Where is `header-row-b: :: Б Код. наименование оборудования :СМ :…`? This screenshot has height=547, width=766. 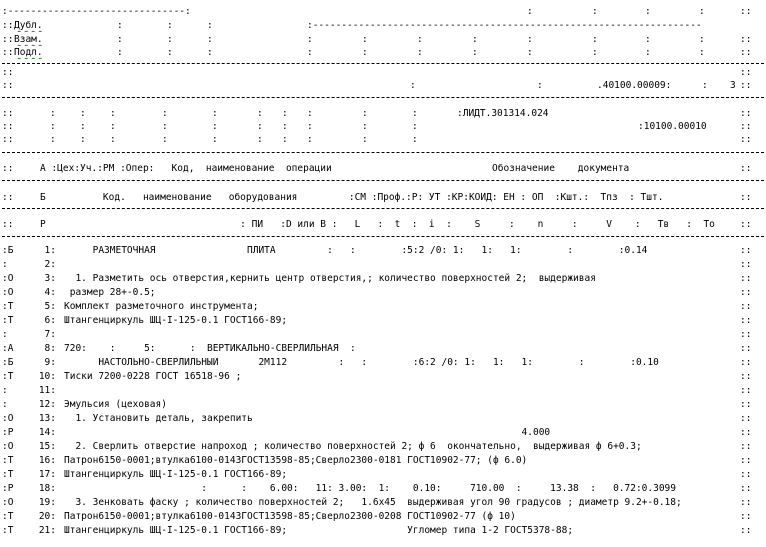
header-row-b: :: Б Код. наименование оборудования :СМ :… is located at coordinates (377, 197).